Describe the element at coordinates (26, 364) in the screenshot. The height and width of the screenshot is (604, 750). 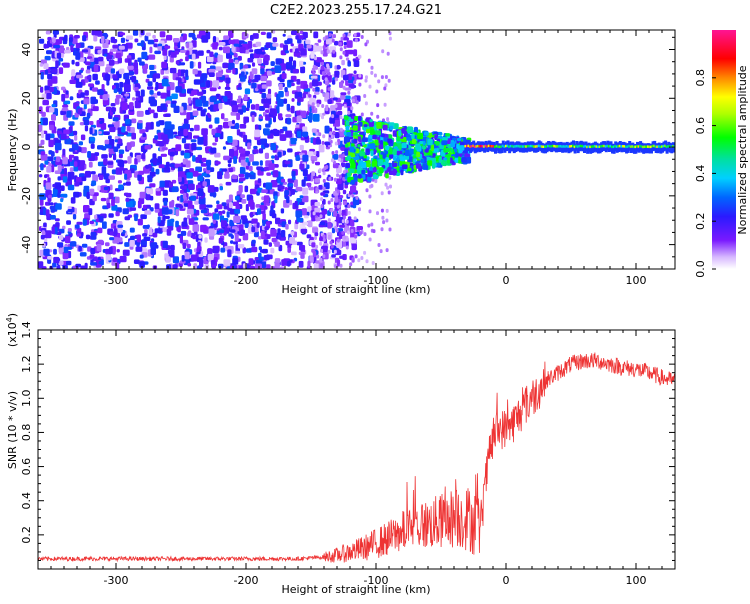
I see `y-tick-label: 1.2` at that location.